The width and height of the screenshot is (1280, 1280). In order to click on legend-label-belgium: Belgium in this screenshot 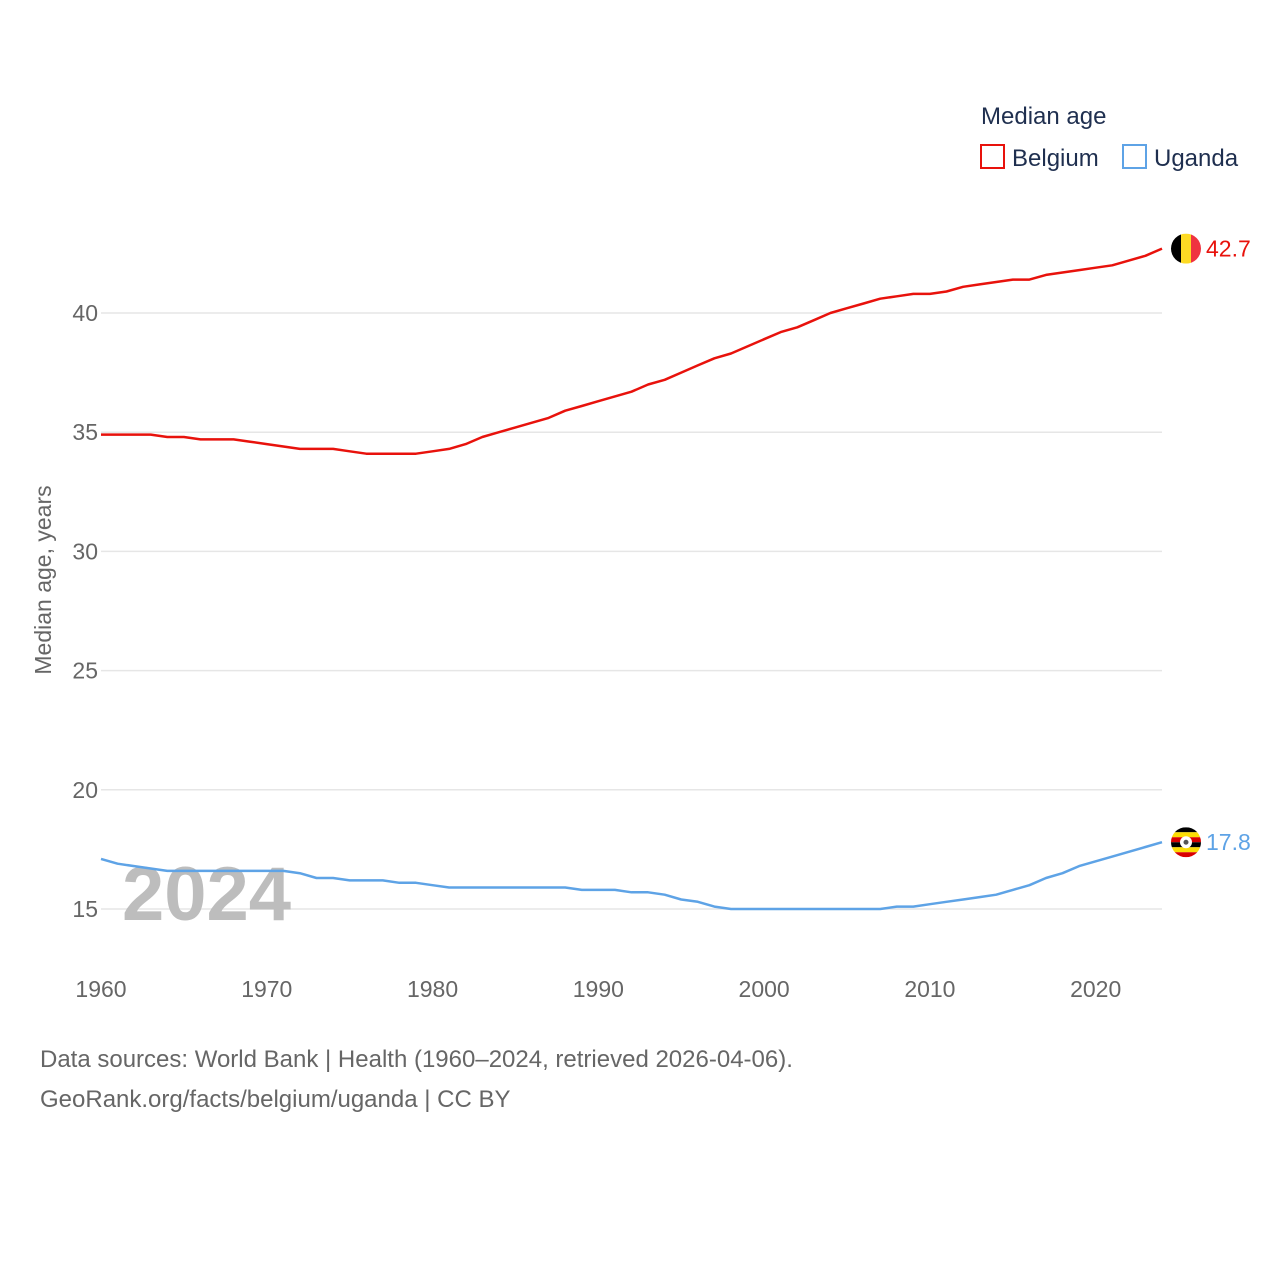, I will do `click(1055, 158)`.